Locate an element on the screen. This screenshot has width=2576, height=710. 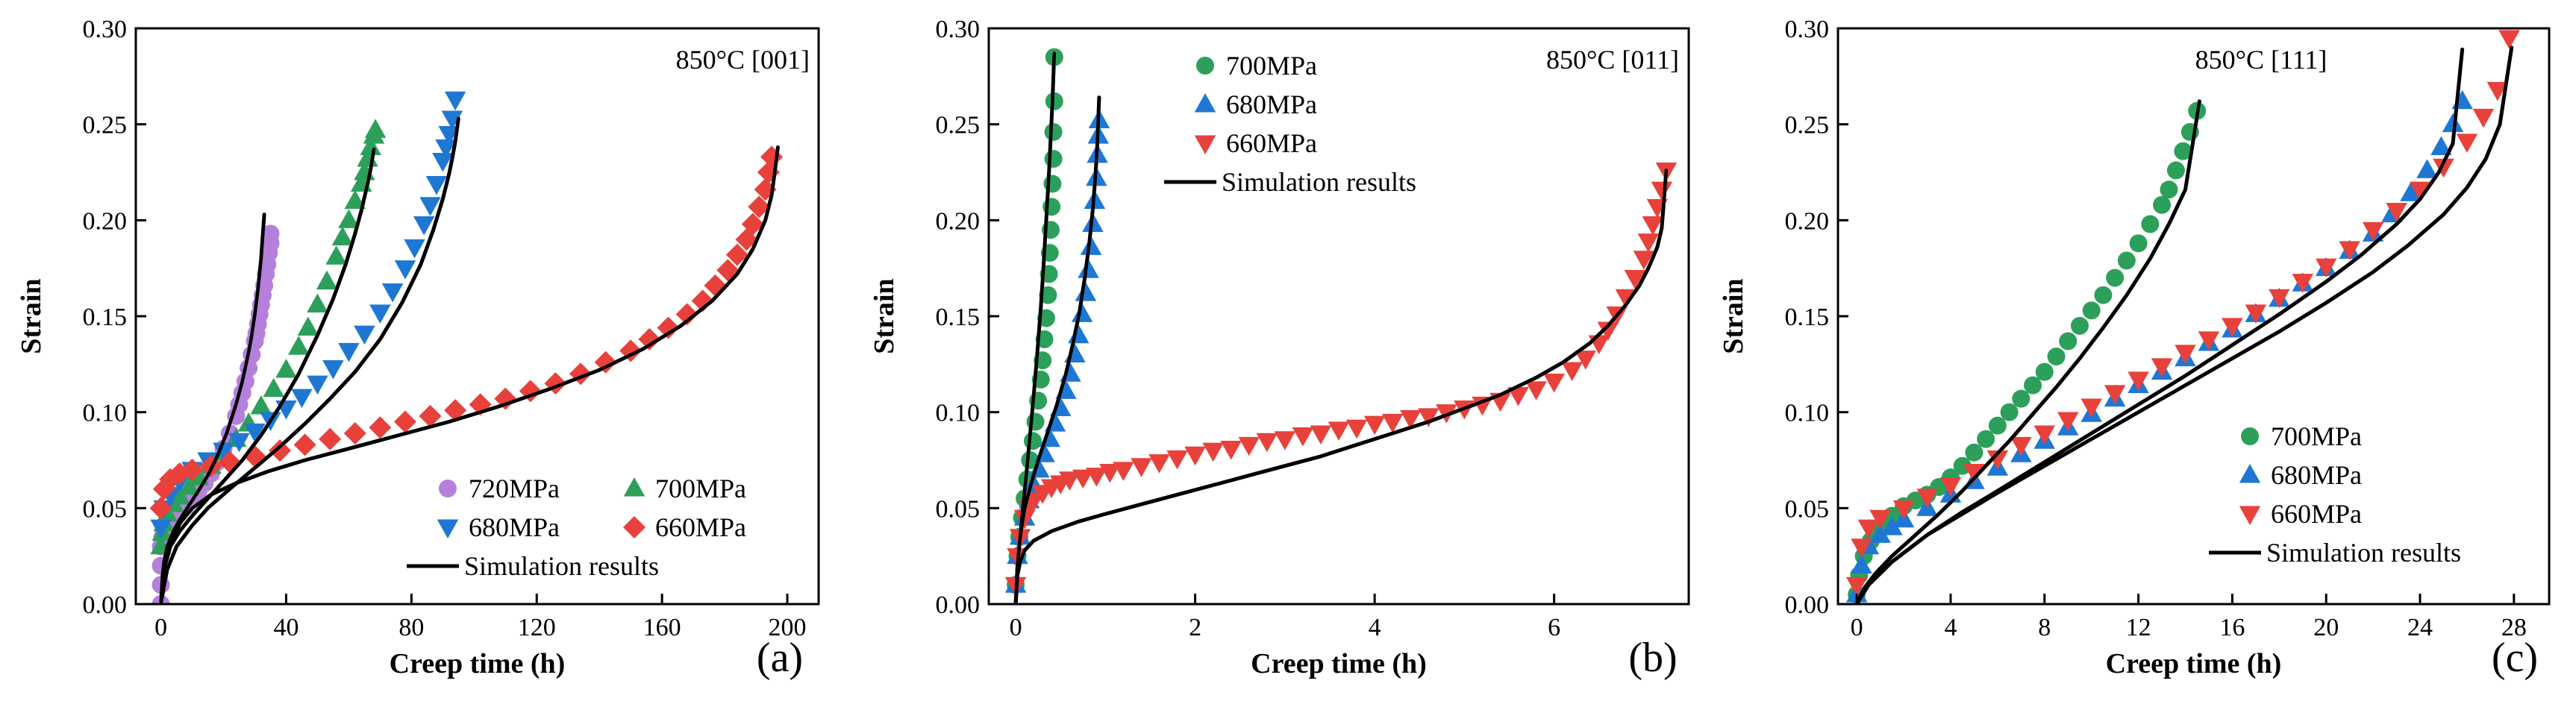
x-axis-title: Creep time (h) is located at coordinates (478, 663).